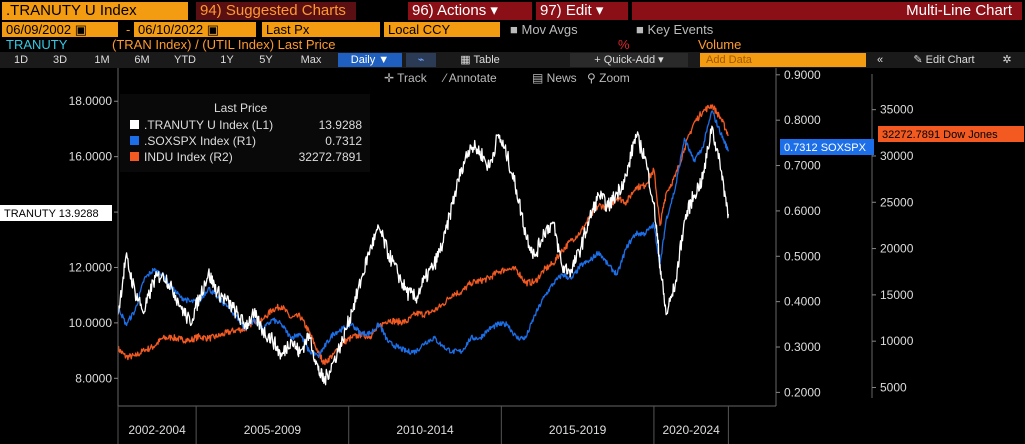 The width and height of the screenshot is (1025, 444). Describe the element at coordinates (897, 295) in the screenshot. I see `right2-tick-label: 15000` at that location.